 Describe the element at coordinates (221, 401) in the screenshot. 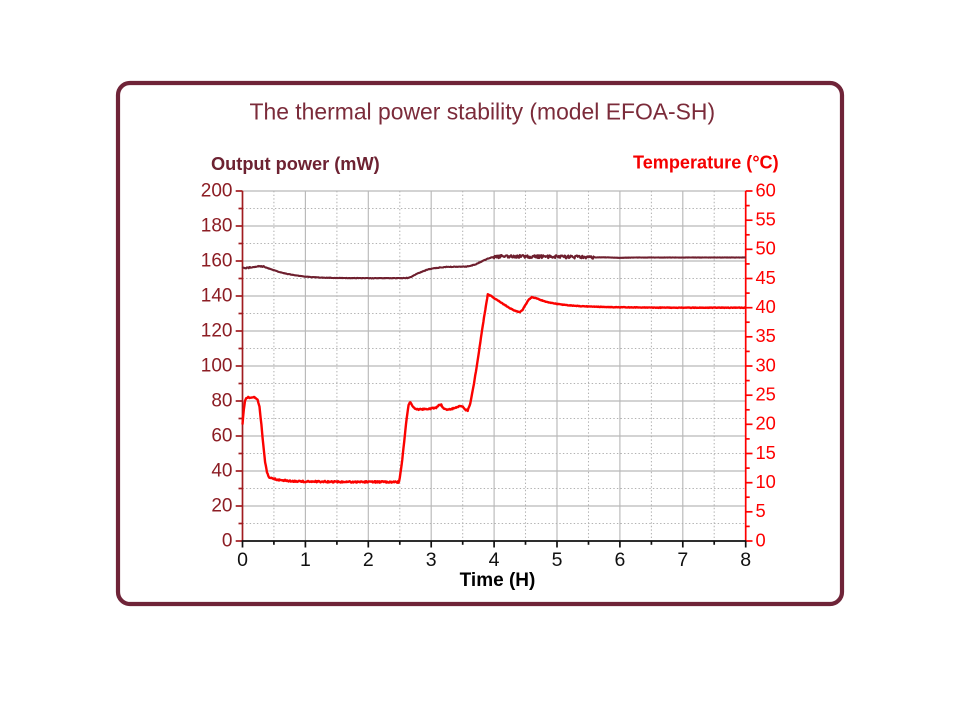

I see `svg-text: 80` at that location.